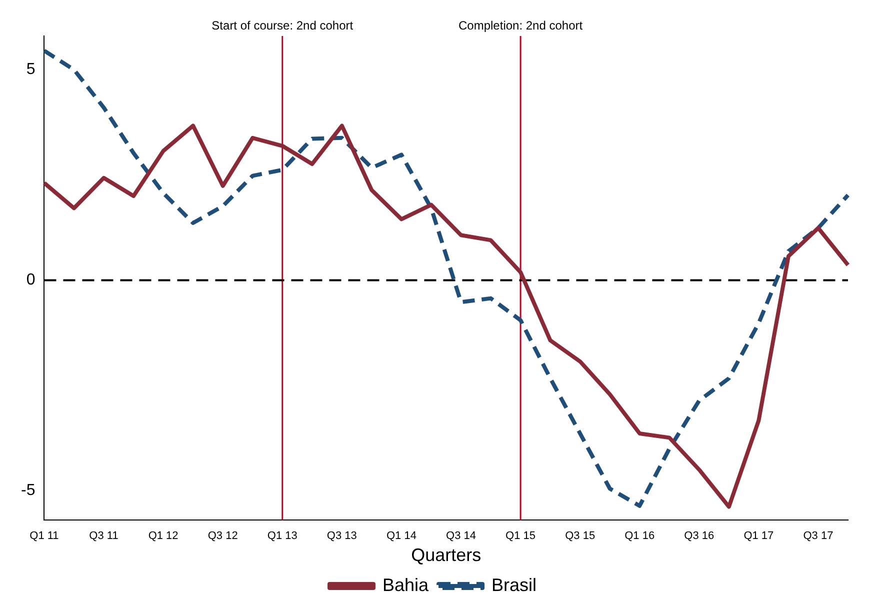  What do you see at coordinates (514, 584) in the screenshot?
I see `legend-label: Brasil` at bounding box center [514, 584].